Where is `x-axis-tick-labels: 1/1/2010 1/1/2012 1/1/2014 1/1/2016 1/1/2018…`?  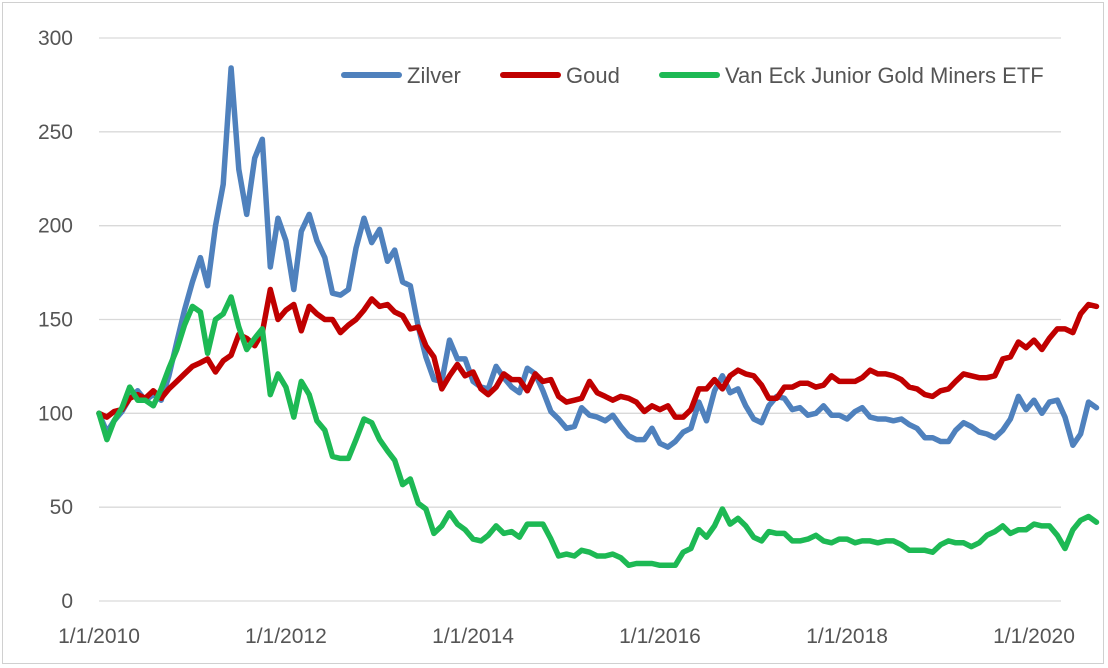
x-axis-tick-labels: 1/1/2010 1/1/2012 1/1/2014 1/1/2016 1/1/2018… is located at coordinates (566, 636).